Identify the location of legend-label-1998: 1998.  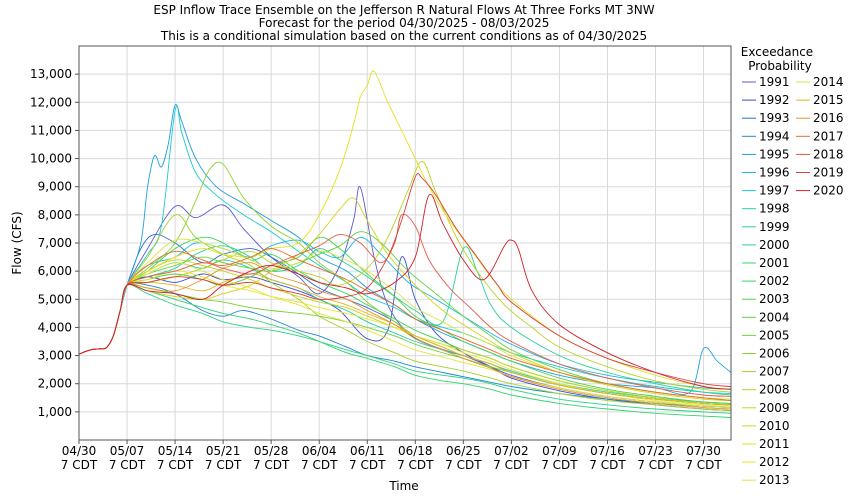
(774, 209).